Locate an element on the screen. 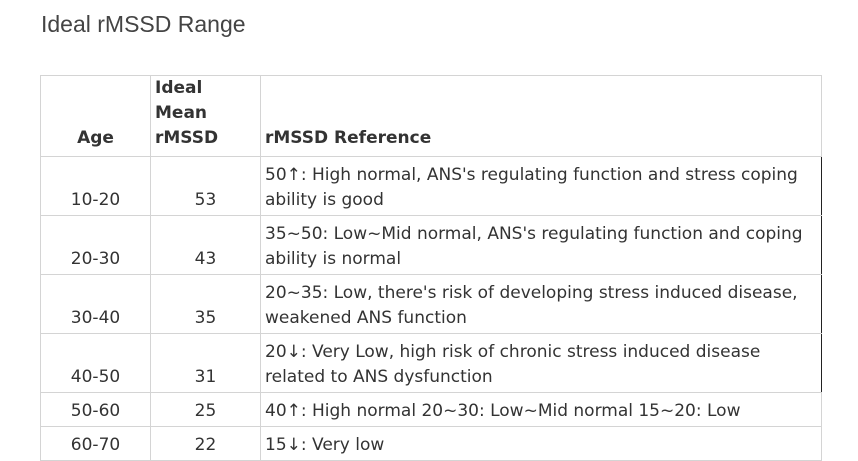 The width and height of the screenshot is (858, 461). column-header-age: Age is located at coordinates (95, 116).